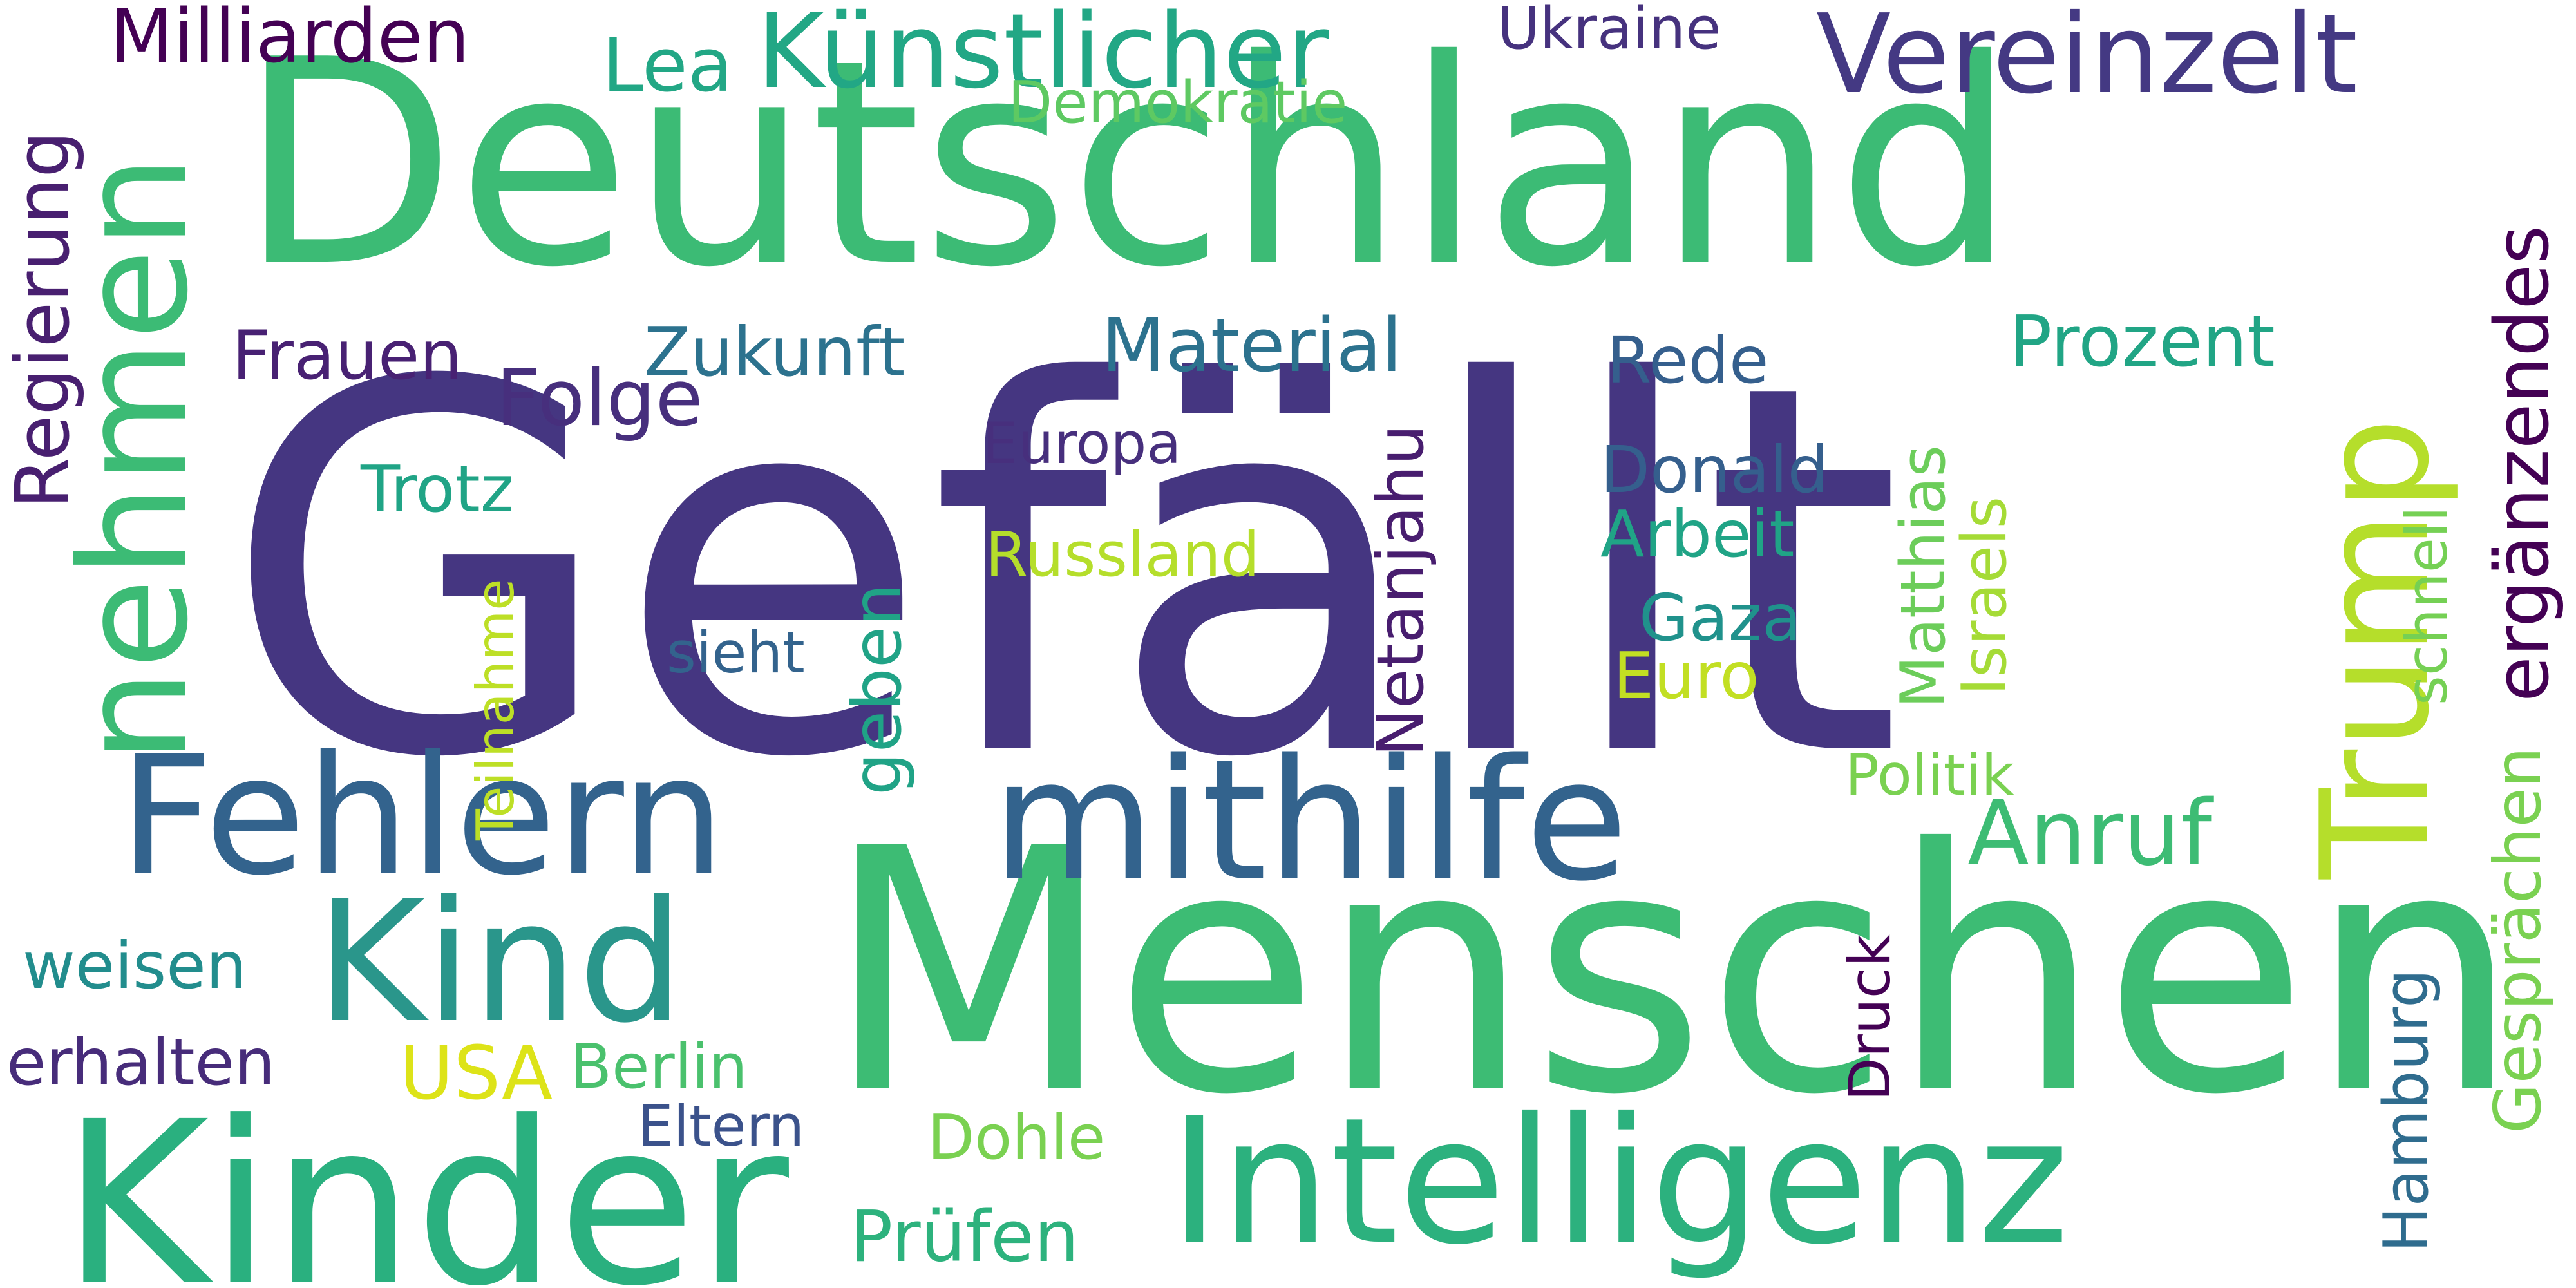 This screenshot has width=2576, height=1288. Describe the element at coordinates (1178, 103) in the screenshot. I see `word-demokratie: Demokratie` at that location.